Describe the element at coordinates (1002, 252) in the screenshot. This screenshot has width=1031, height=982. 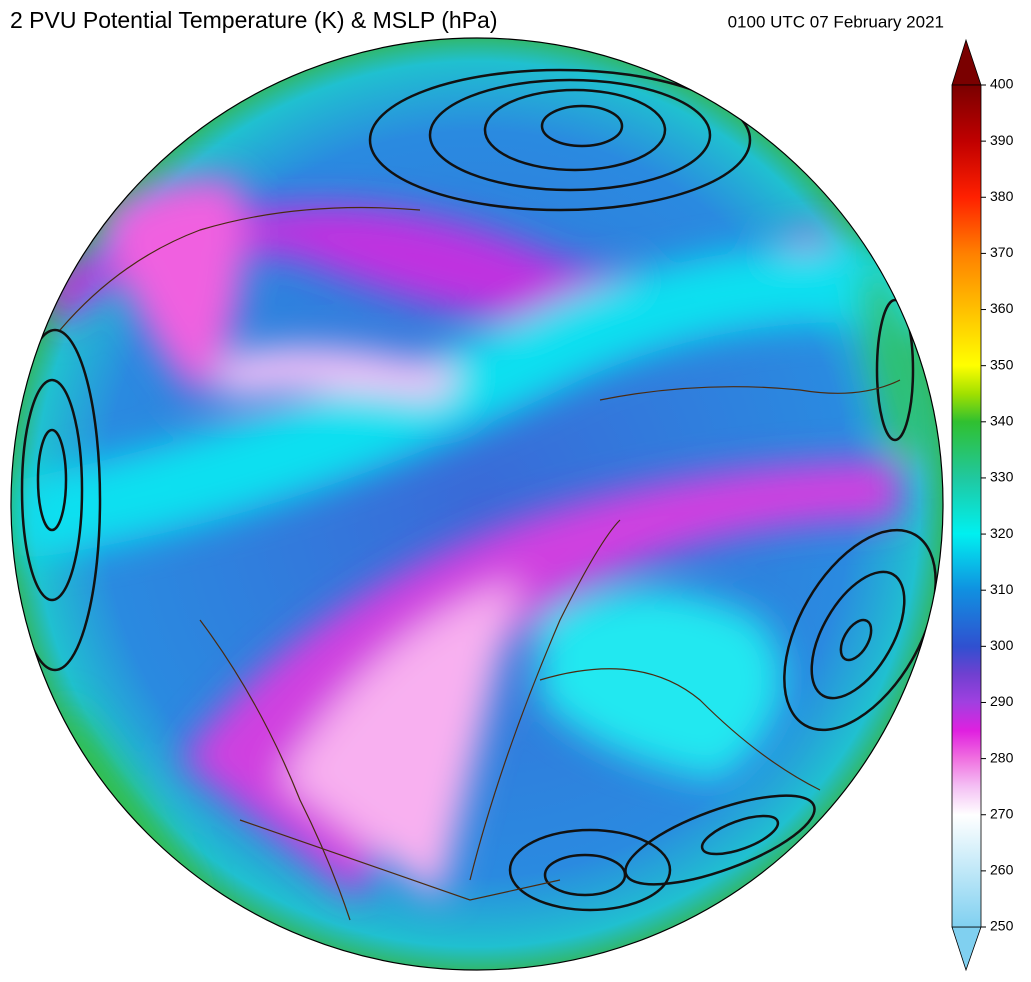
I see `colorbar-tick-label: 370` at that location.